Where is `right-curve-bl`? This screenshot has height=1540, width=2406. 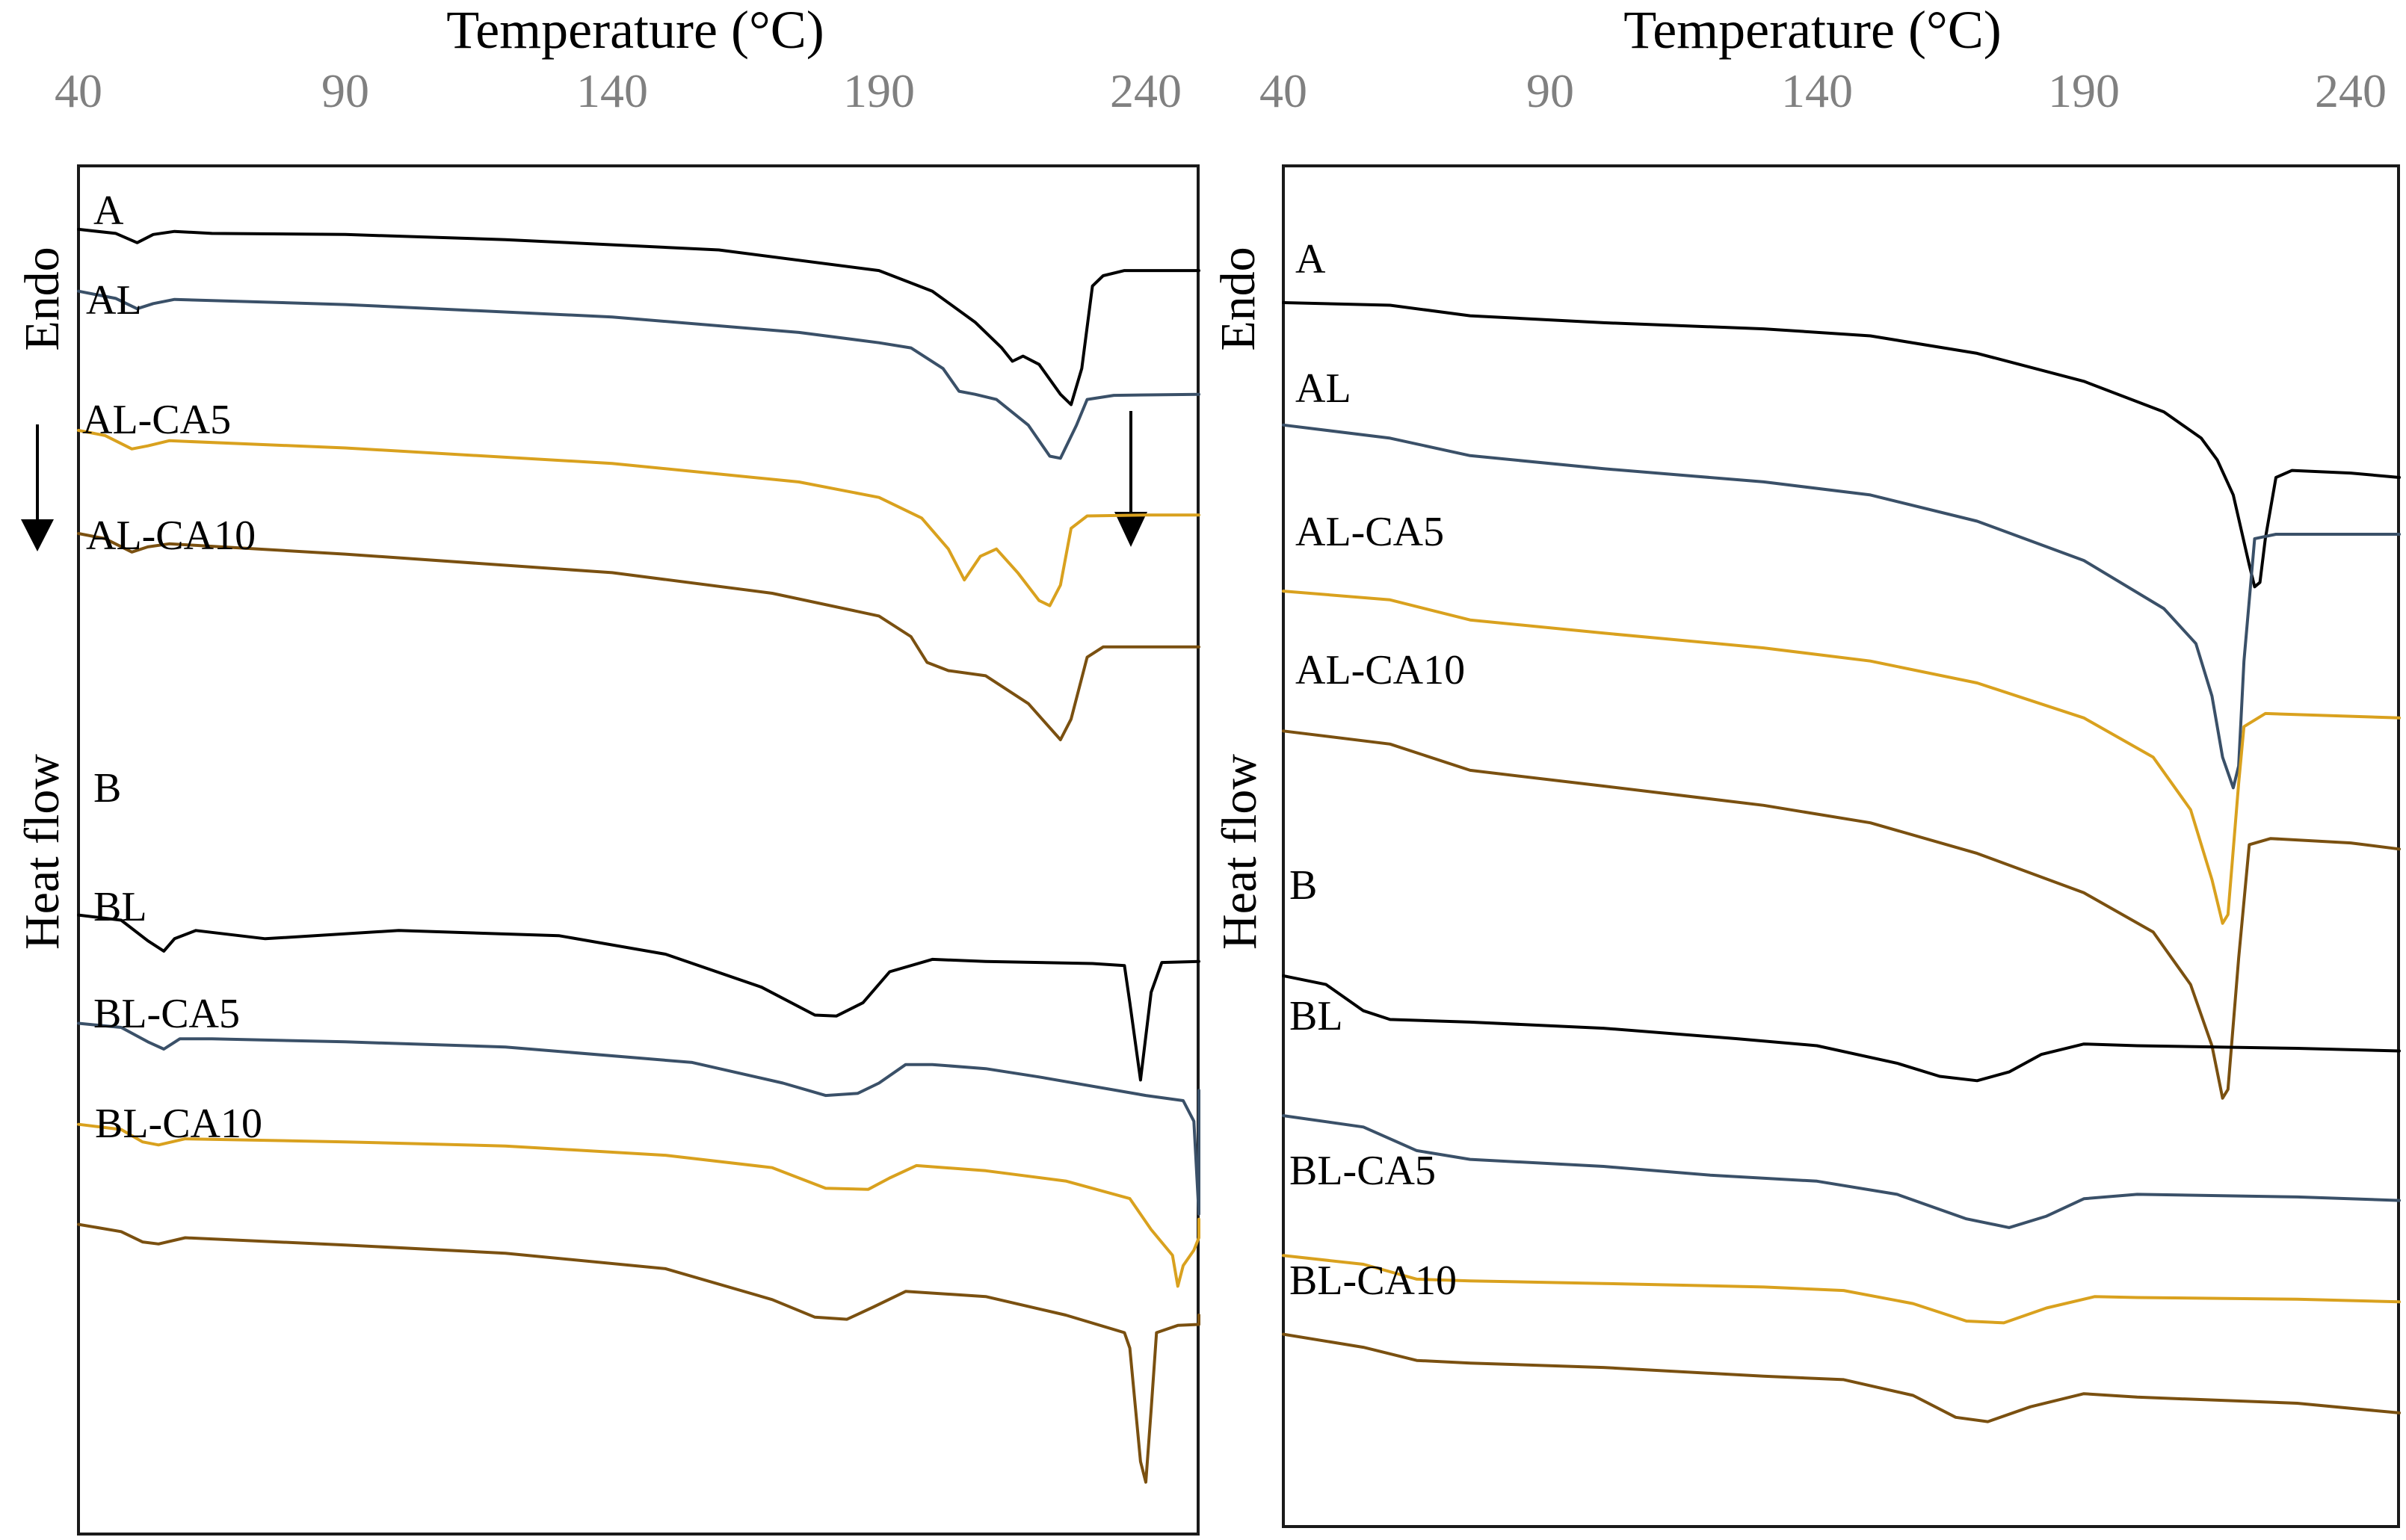
right-curve-bl is located at coordinates (1842, 1171).